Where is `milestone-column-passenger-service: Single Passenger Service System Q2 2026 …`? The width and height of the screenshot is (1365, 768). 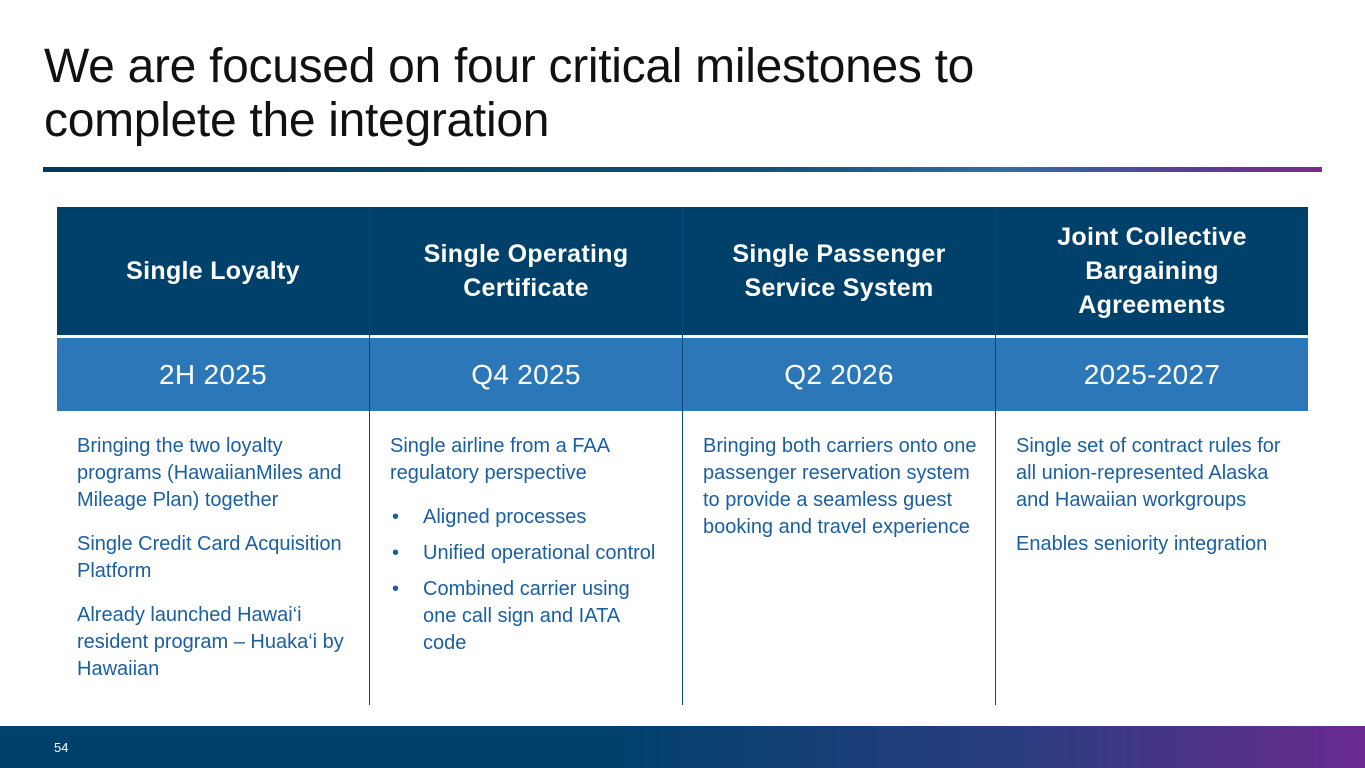
milestone-column-passenger-service: Single Passenger Service System Q2 2026 … is located at coordinates (839, 456).